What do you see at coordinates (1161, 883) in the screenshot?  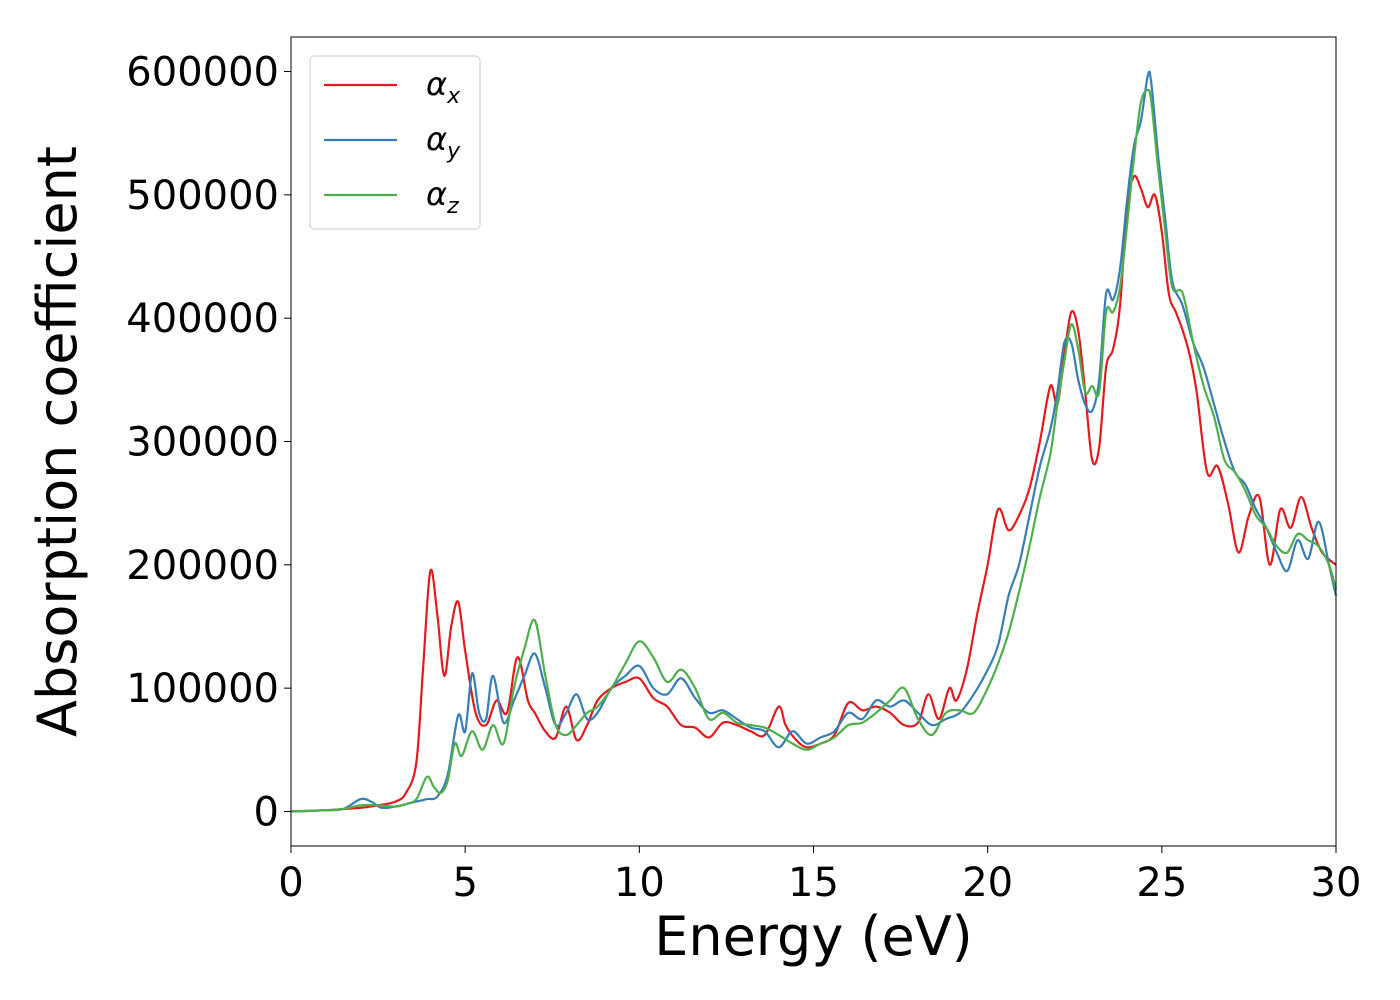 I see `x-tick-label: 25` at bounding box center [1161, 883].